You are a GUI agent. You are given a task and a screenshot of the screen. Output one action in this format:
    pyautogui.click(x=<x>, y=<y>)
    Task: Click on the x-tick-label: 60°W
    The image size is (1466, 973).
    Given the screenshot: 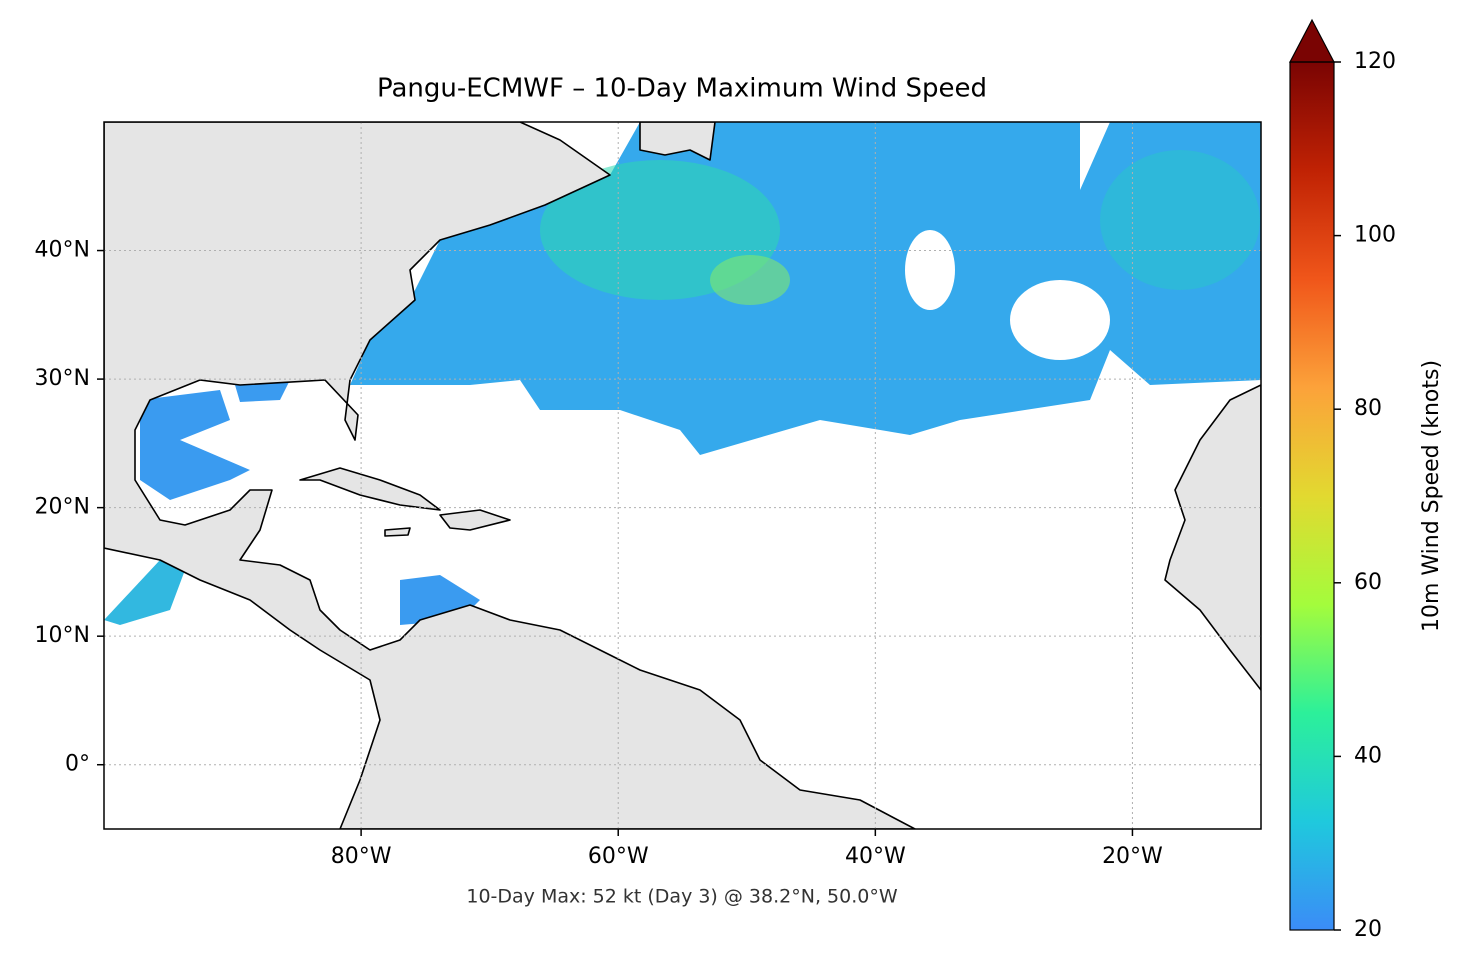 What is the action you would take?
    pyautogui.click(x=618, y=856)
    